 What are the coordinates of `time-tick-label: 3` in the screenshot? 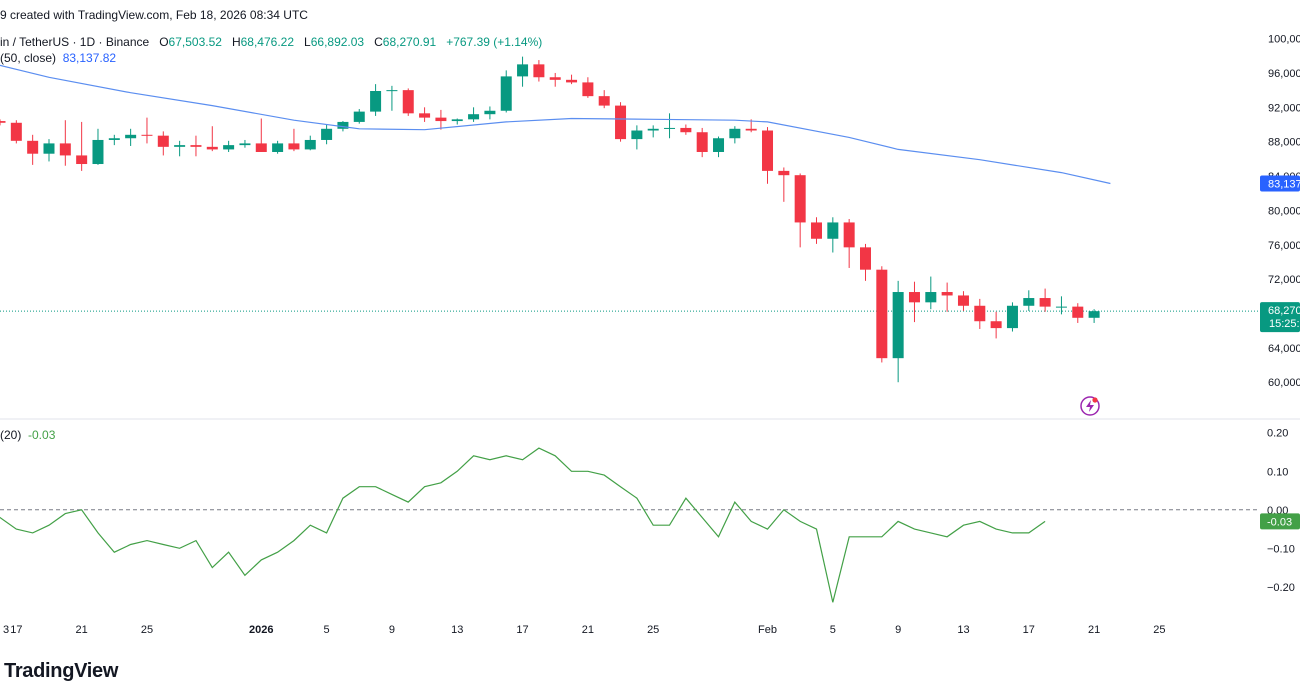 It's located at (6, 630).